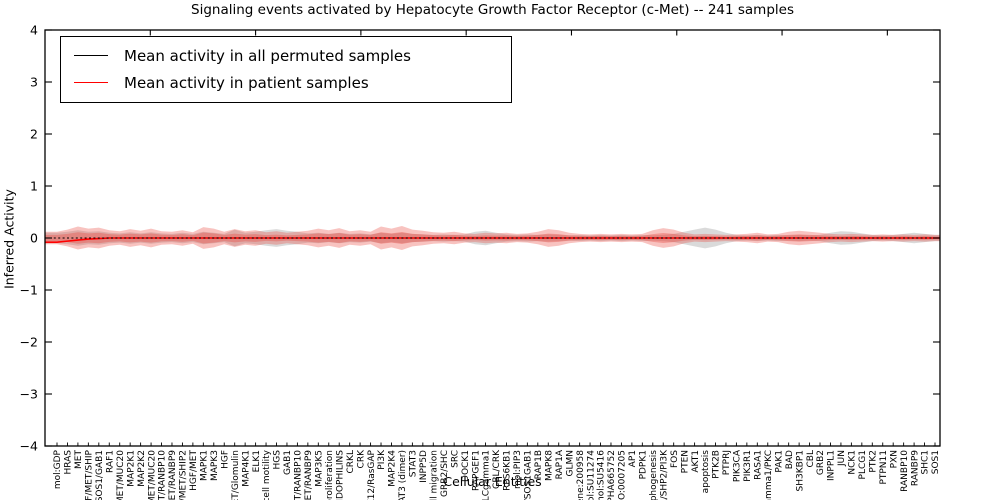  Describe the element at coordinates (863, 464) in the screenshot. I see `x-category-label: PLCG1` at that location.